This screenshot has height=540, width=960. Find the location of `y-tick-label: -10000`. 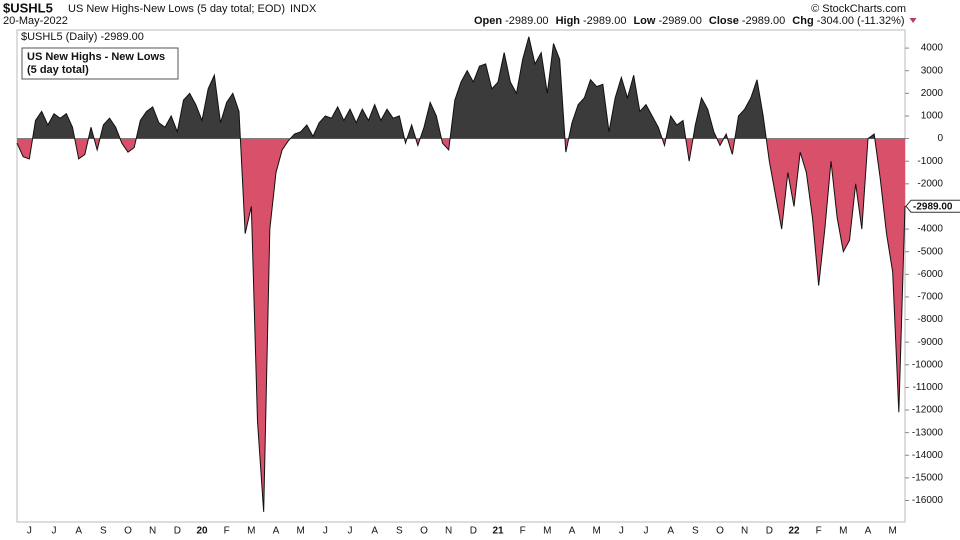

y-tick-label: -10000 is located at coordinates (928, 364).